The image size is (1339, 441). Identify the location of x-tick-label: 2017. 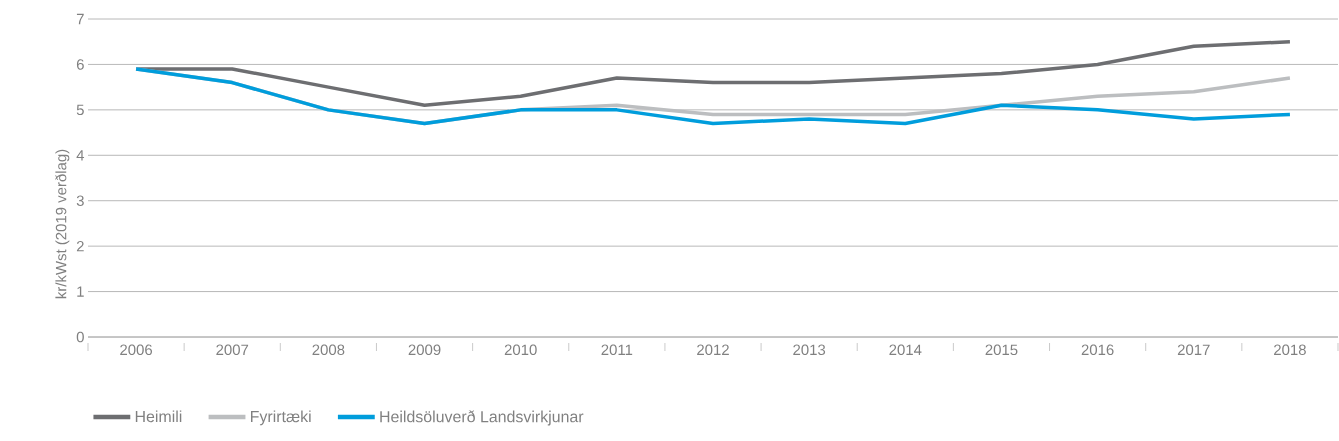
(1193, 350).